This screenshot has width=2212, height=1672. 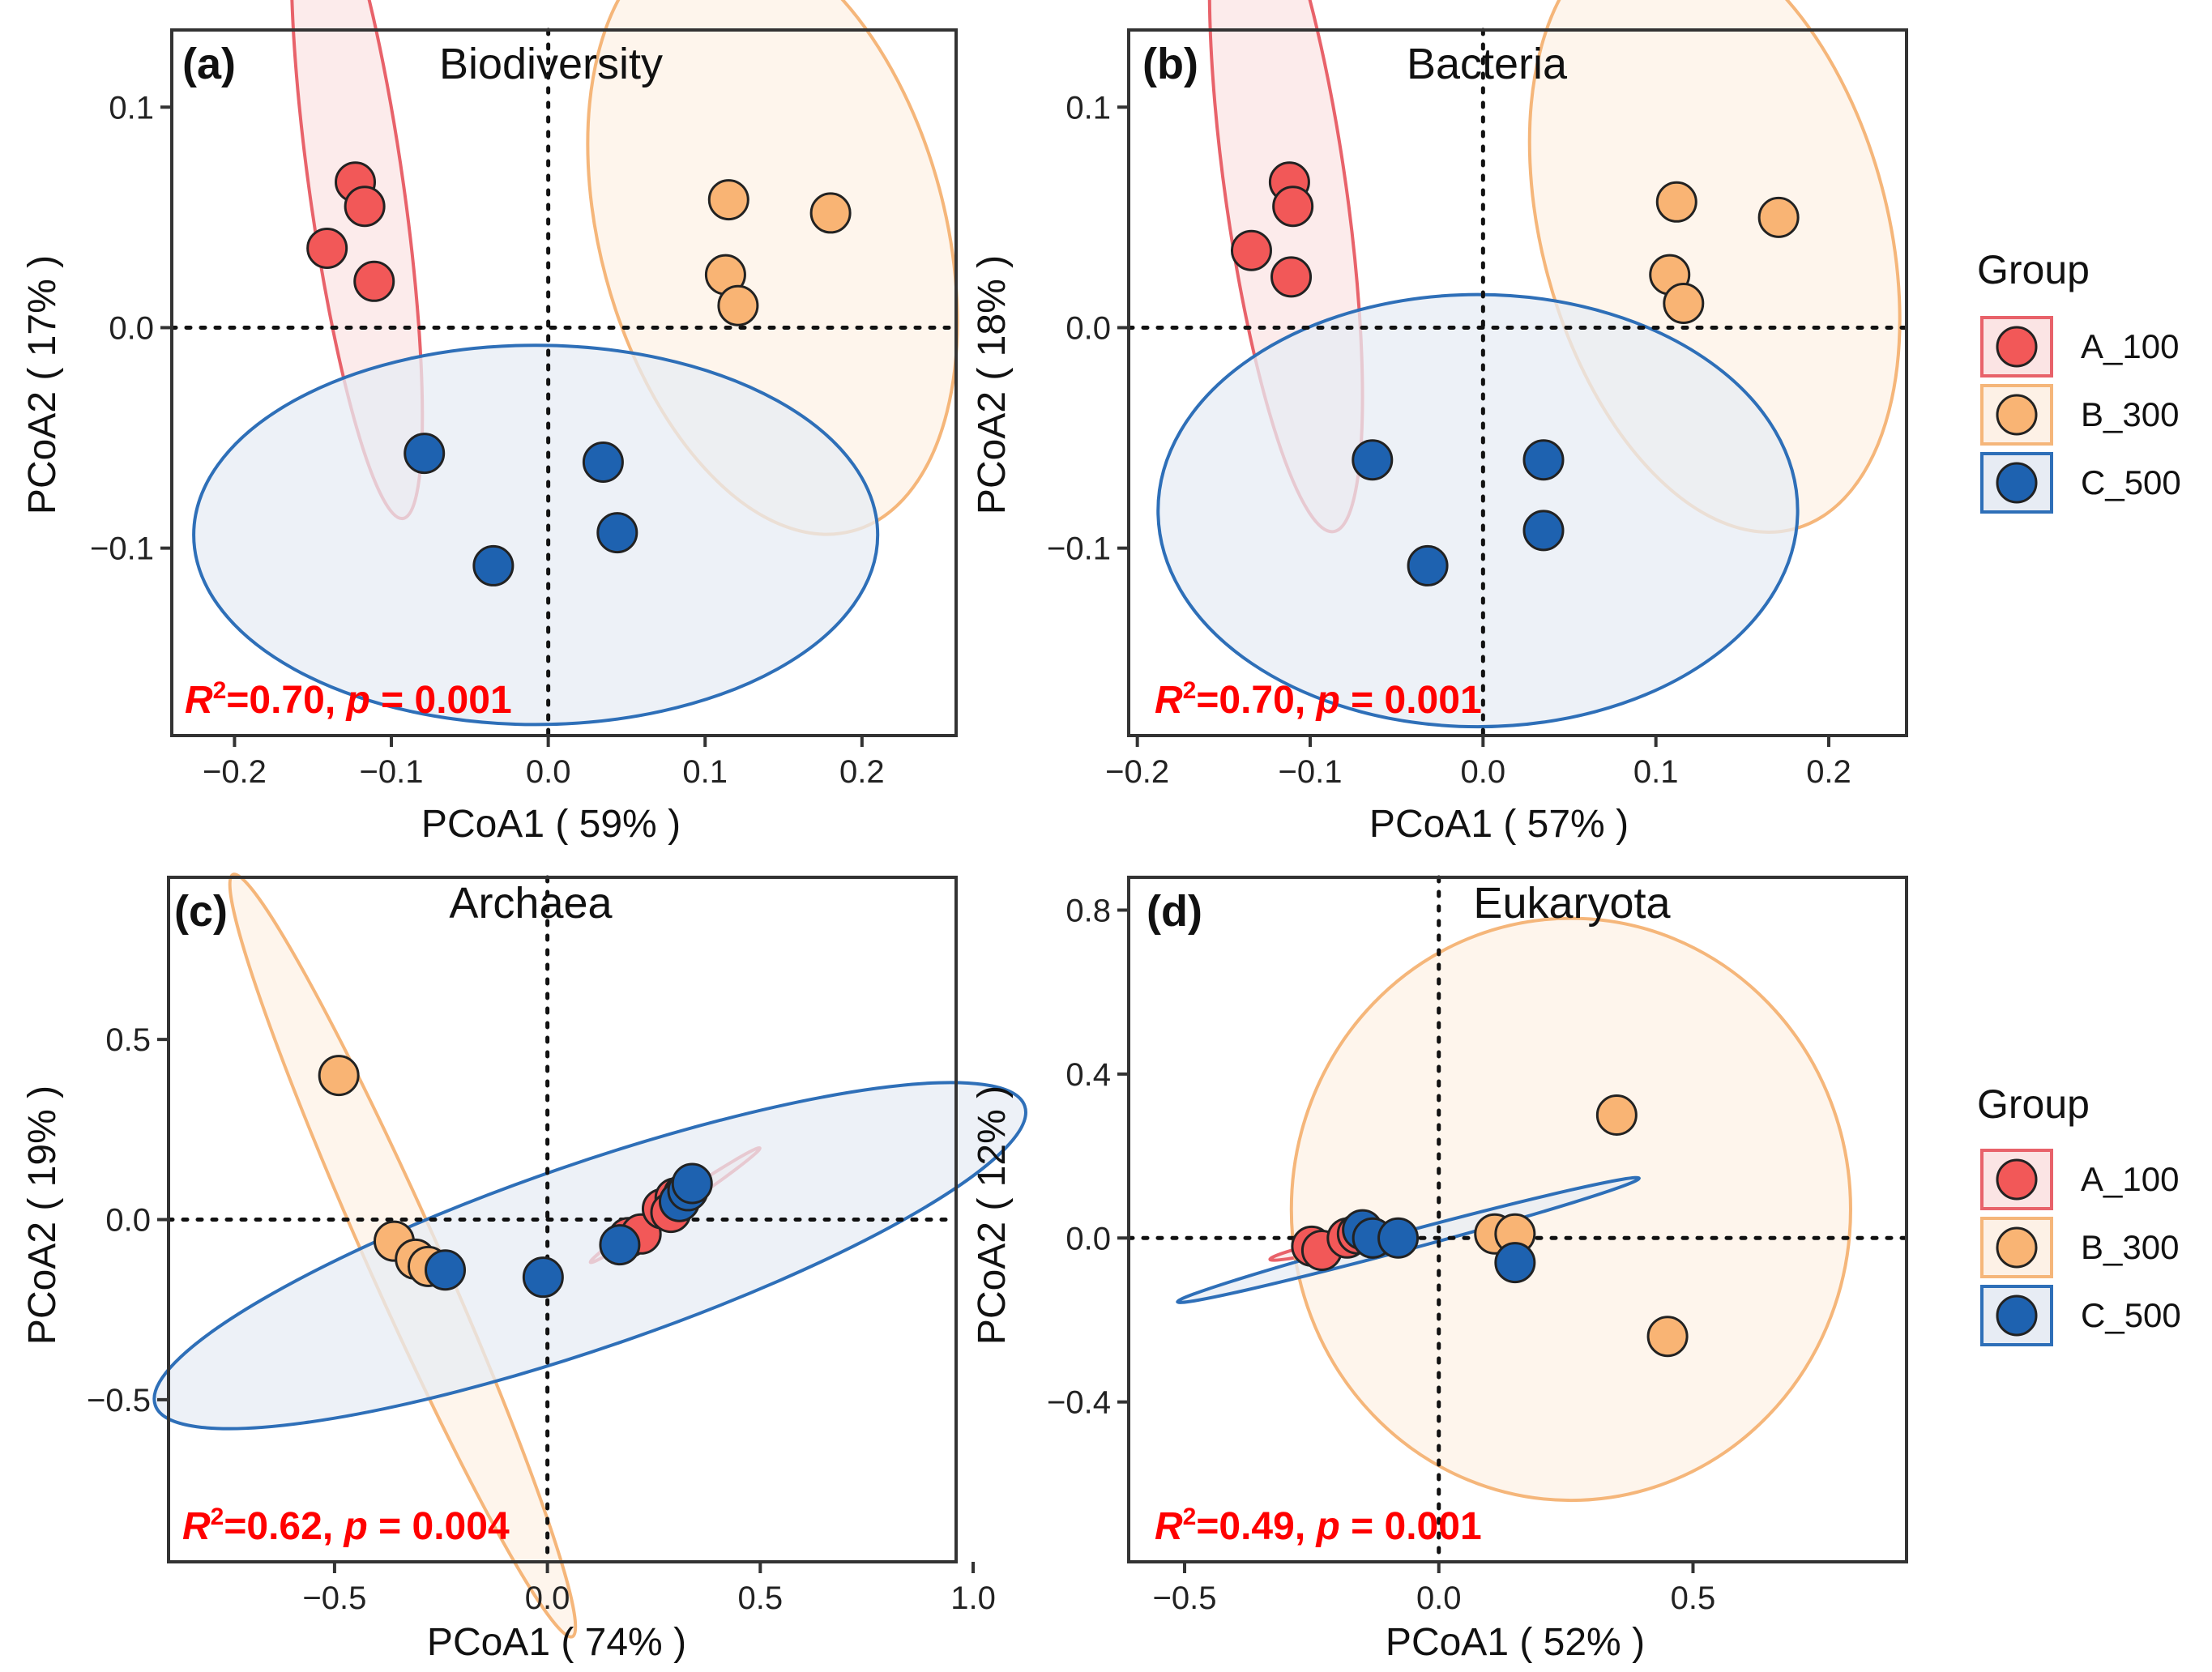 I want to click on panel-label: (a), so click(x=209, y=64).